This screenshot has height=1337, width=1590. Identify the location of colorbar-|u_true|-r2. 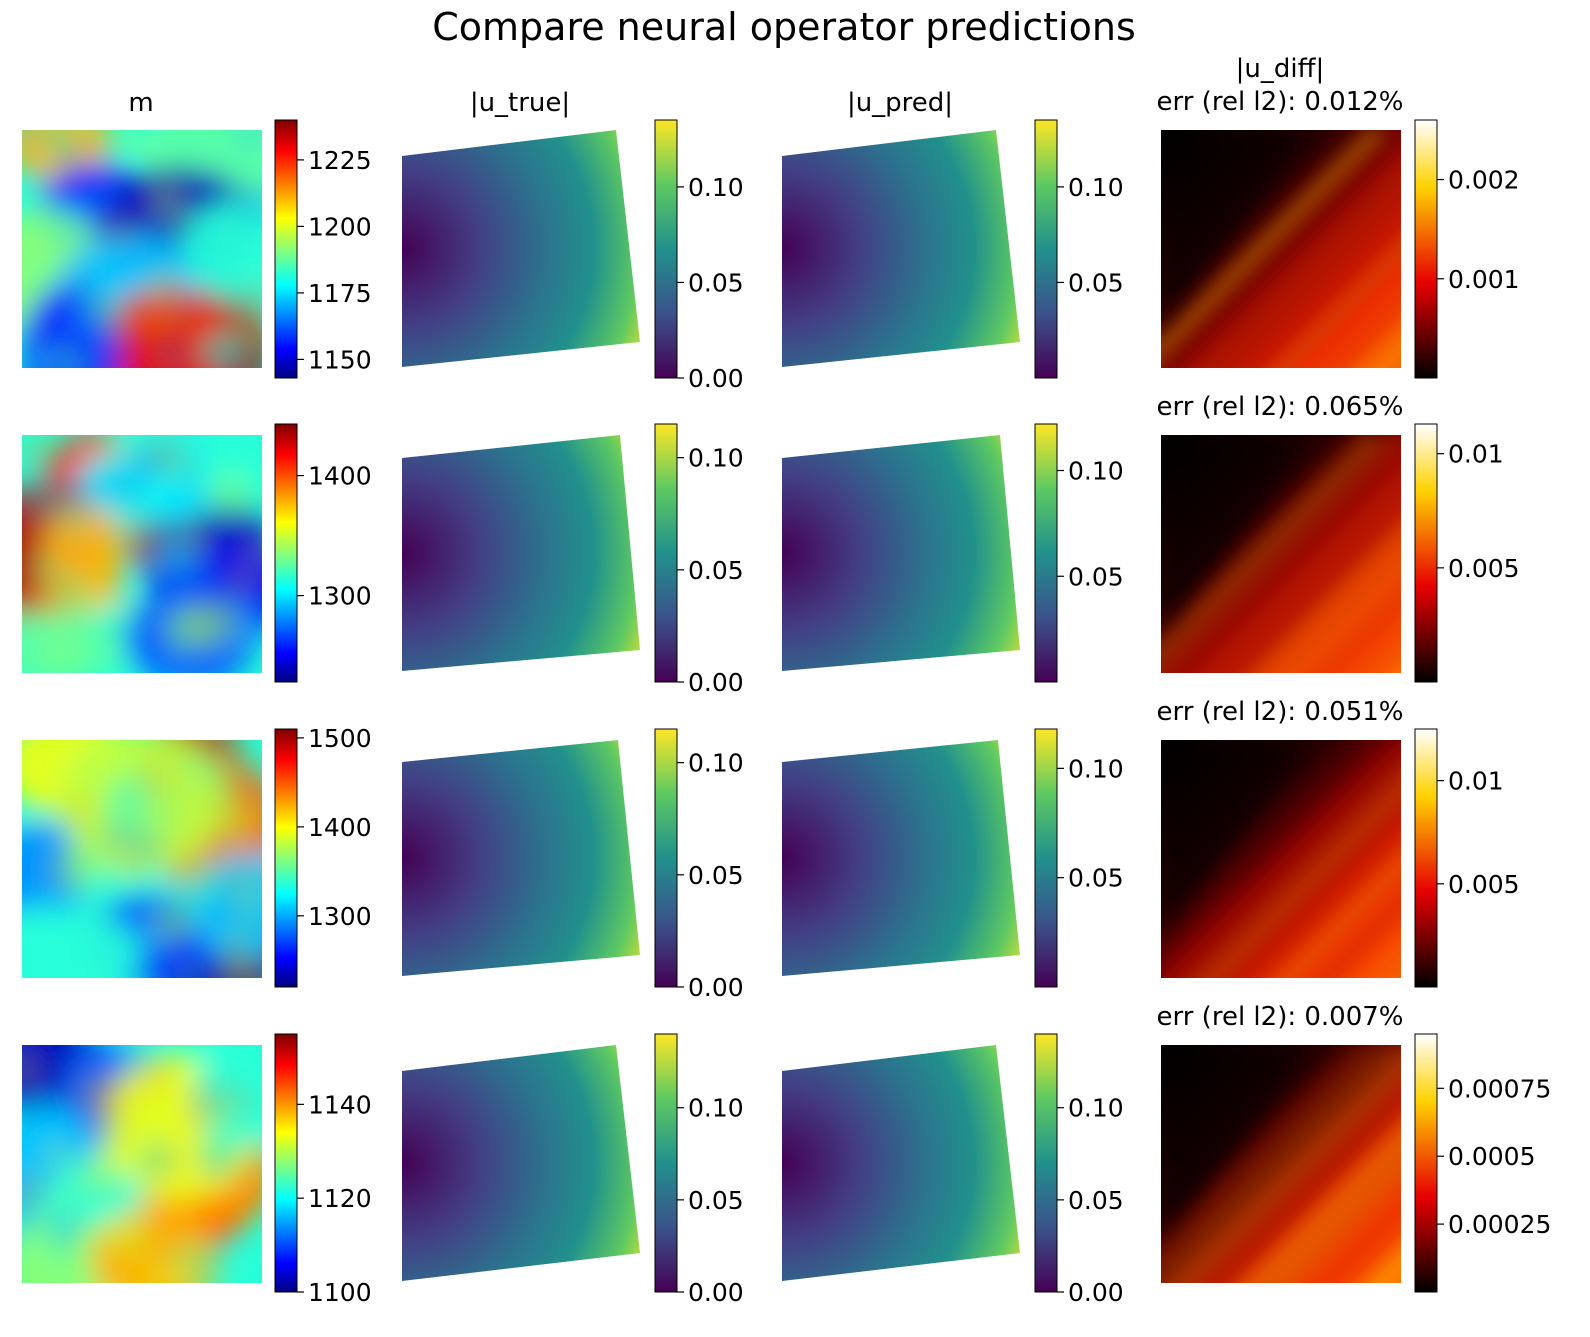
(666, 553).